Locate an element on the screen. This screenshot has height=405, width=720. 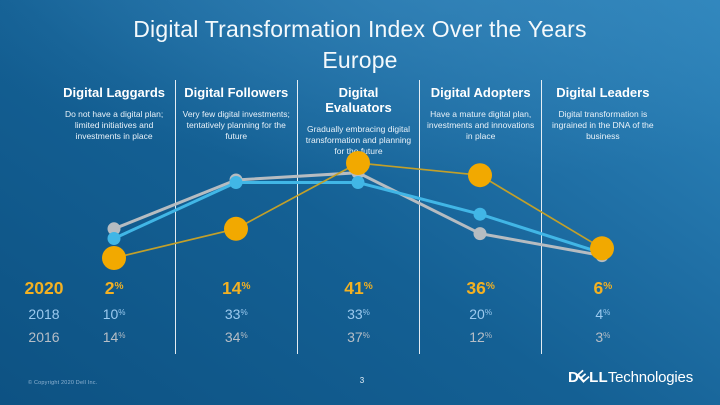
logo-letter-d: D is located at coordinates (574, 377).